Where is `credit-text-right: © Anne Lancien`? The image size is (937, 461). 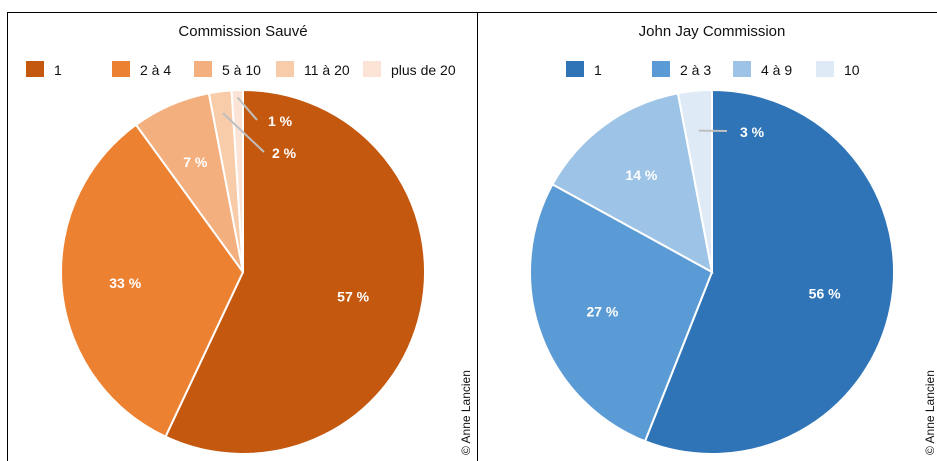 credit-text-right: © Anne Lancien is located at coordinates (930, 412).